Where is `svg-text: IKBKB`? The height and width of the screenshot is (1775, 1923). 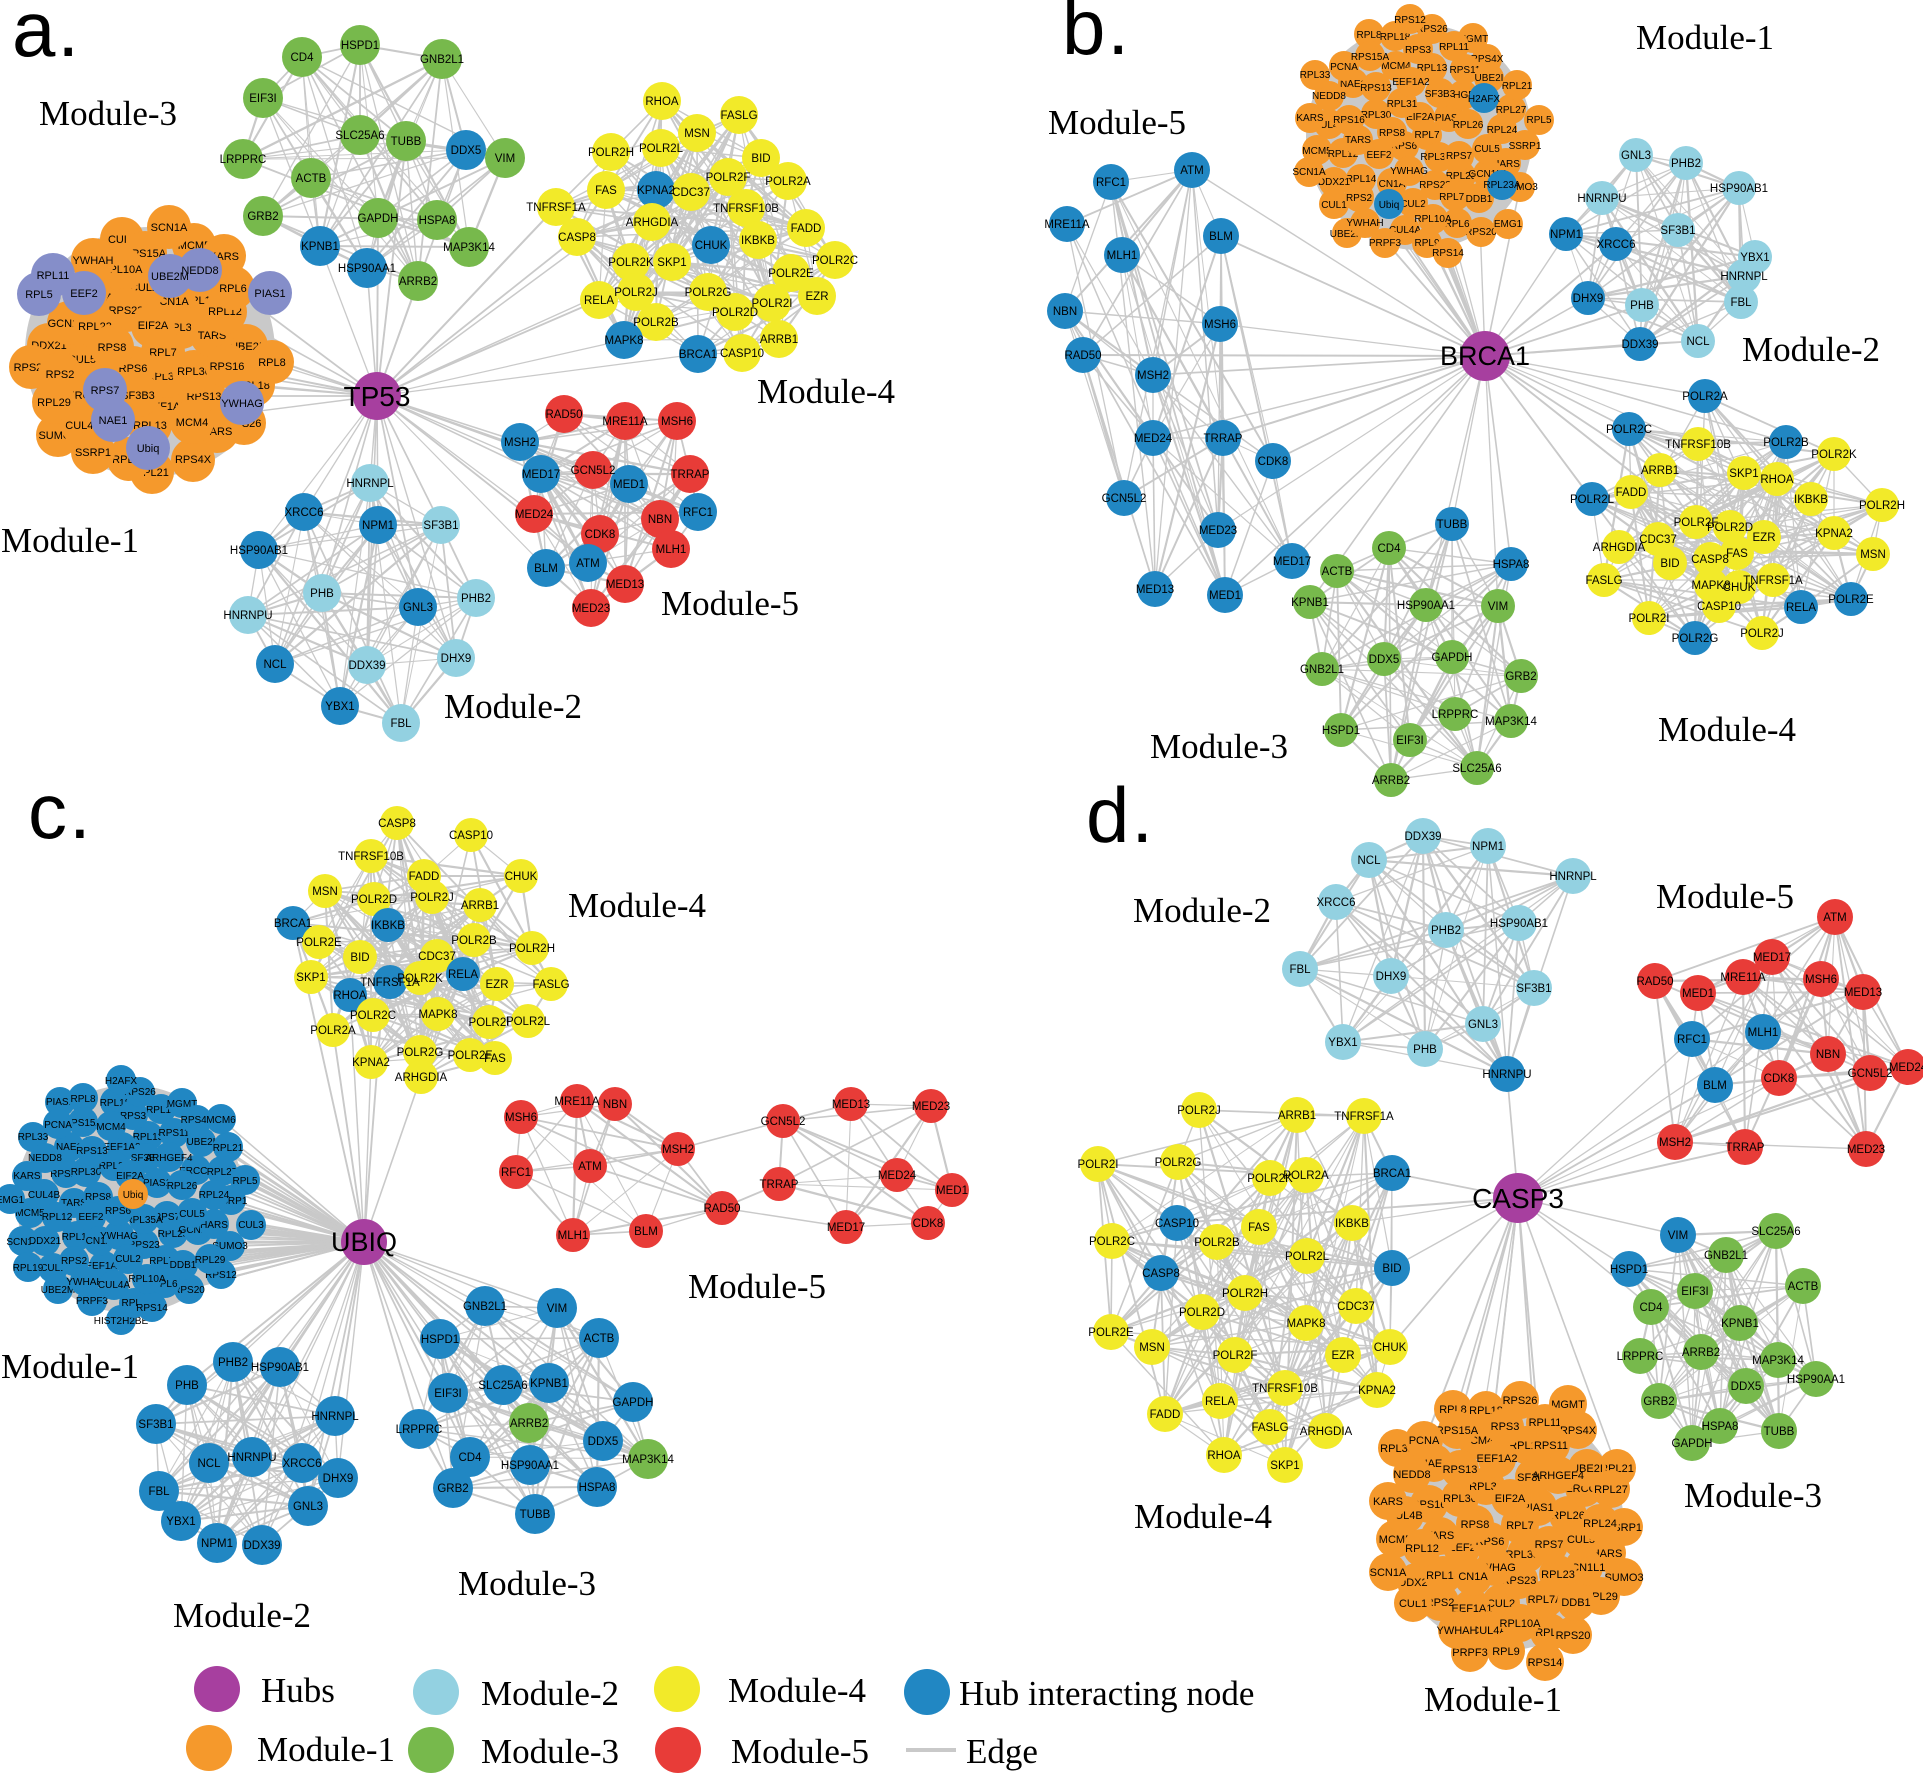 svg-text: IKBKB is located at coordinates (388, 926).